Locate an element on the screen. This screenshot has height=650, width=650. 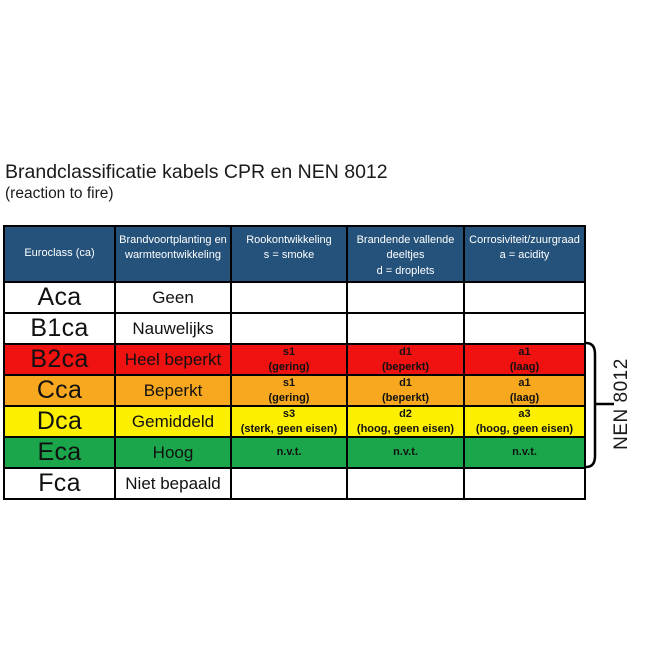
smoke-cell-line: n.v.t. is located at coordinates (289, 452).